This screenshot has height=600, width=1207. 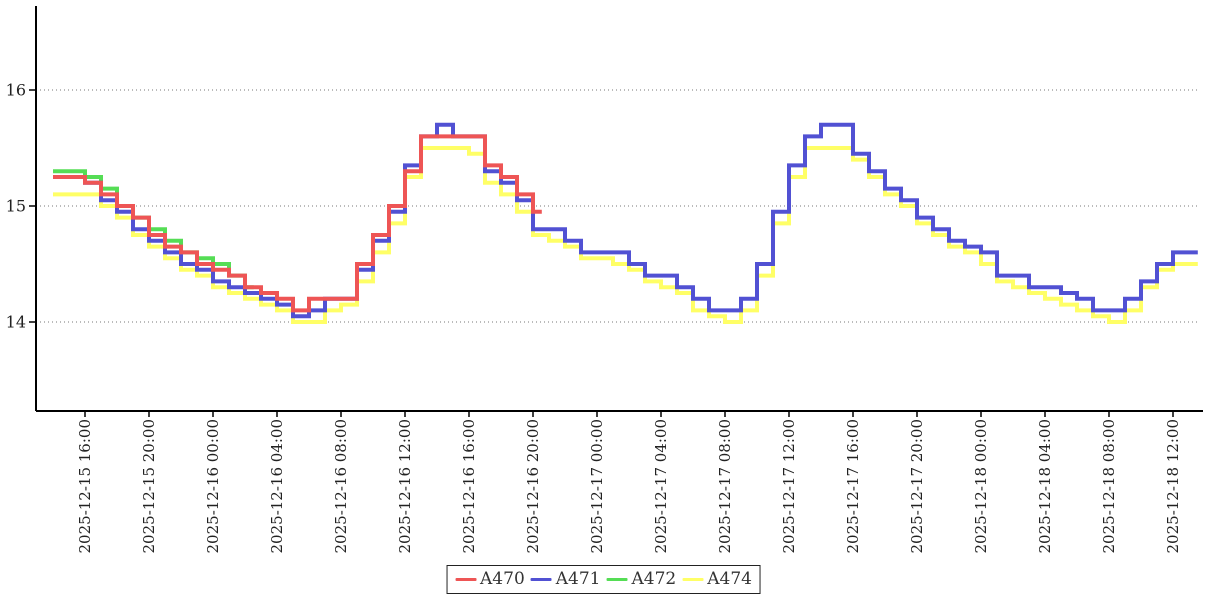 I want to click on legend-item-a470: A470, so click(x=490, y=579).